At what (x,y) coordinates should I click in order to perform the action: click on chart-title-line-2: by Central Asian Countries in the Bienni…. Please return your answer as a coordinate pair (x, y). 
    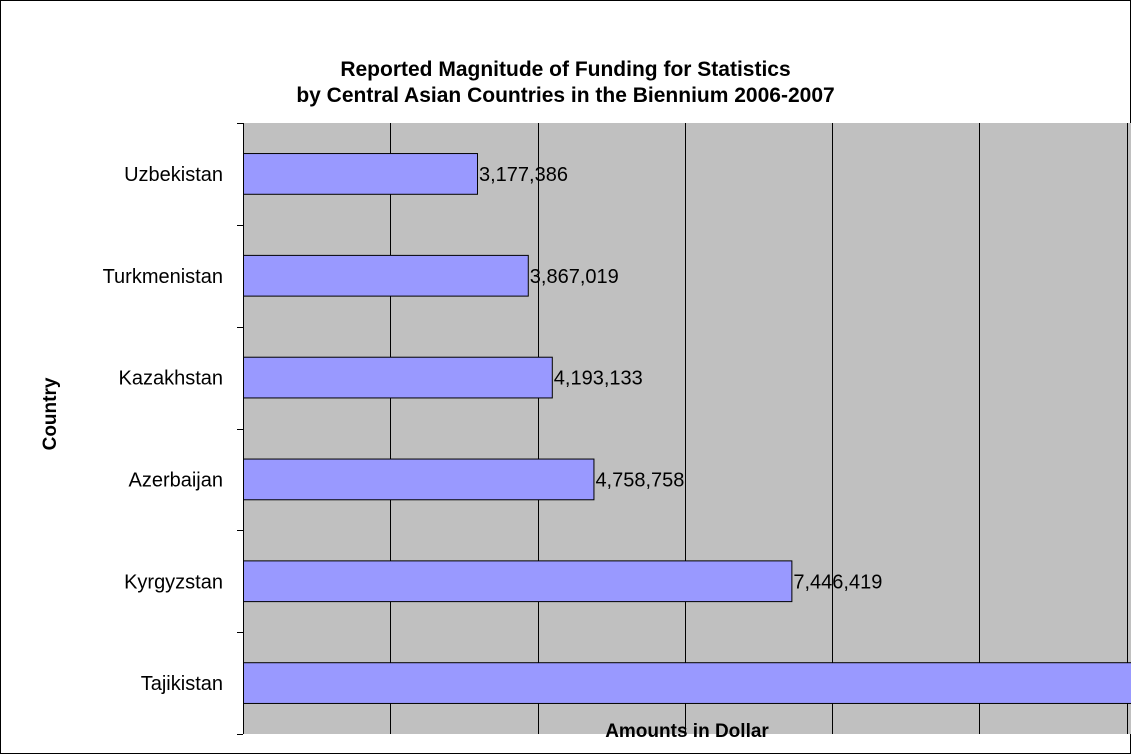
    Looking at the image, I should click on (565, 95).